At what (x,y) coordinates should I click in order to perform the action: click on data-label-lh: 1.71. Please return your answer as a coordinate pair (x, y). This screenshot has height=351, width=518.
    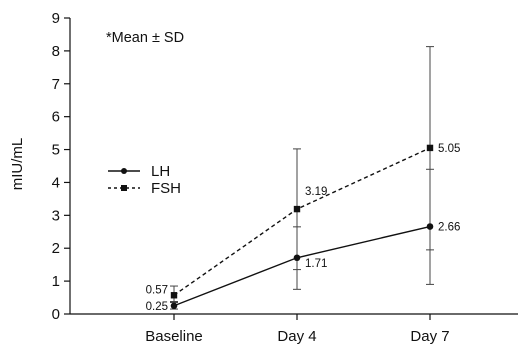
    Looking at the image, I should click on (316, 264).